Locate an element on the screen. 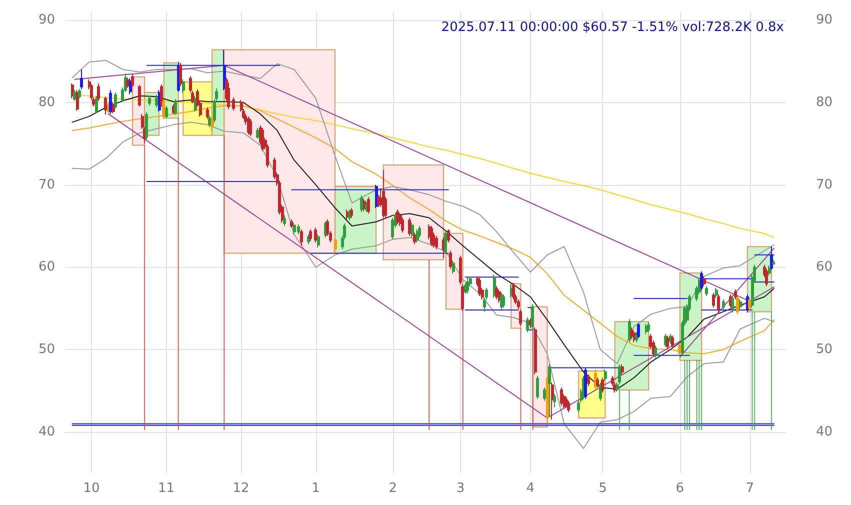 This screenshot has width=851, height=505. x-tick-label: 12 is located at coordinates (241, 488).